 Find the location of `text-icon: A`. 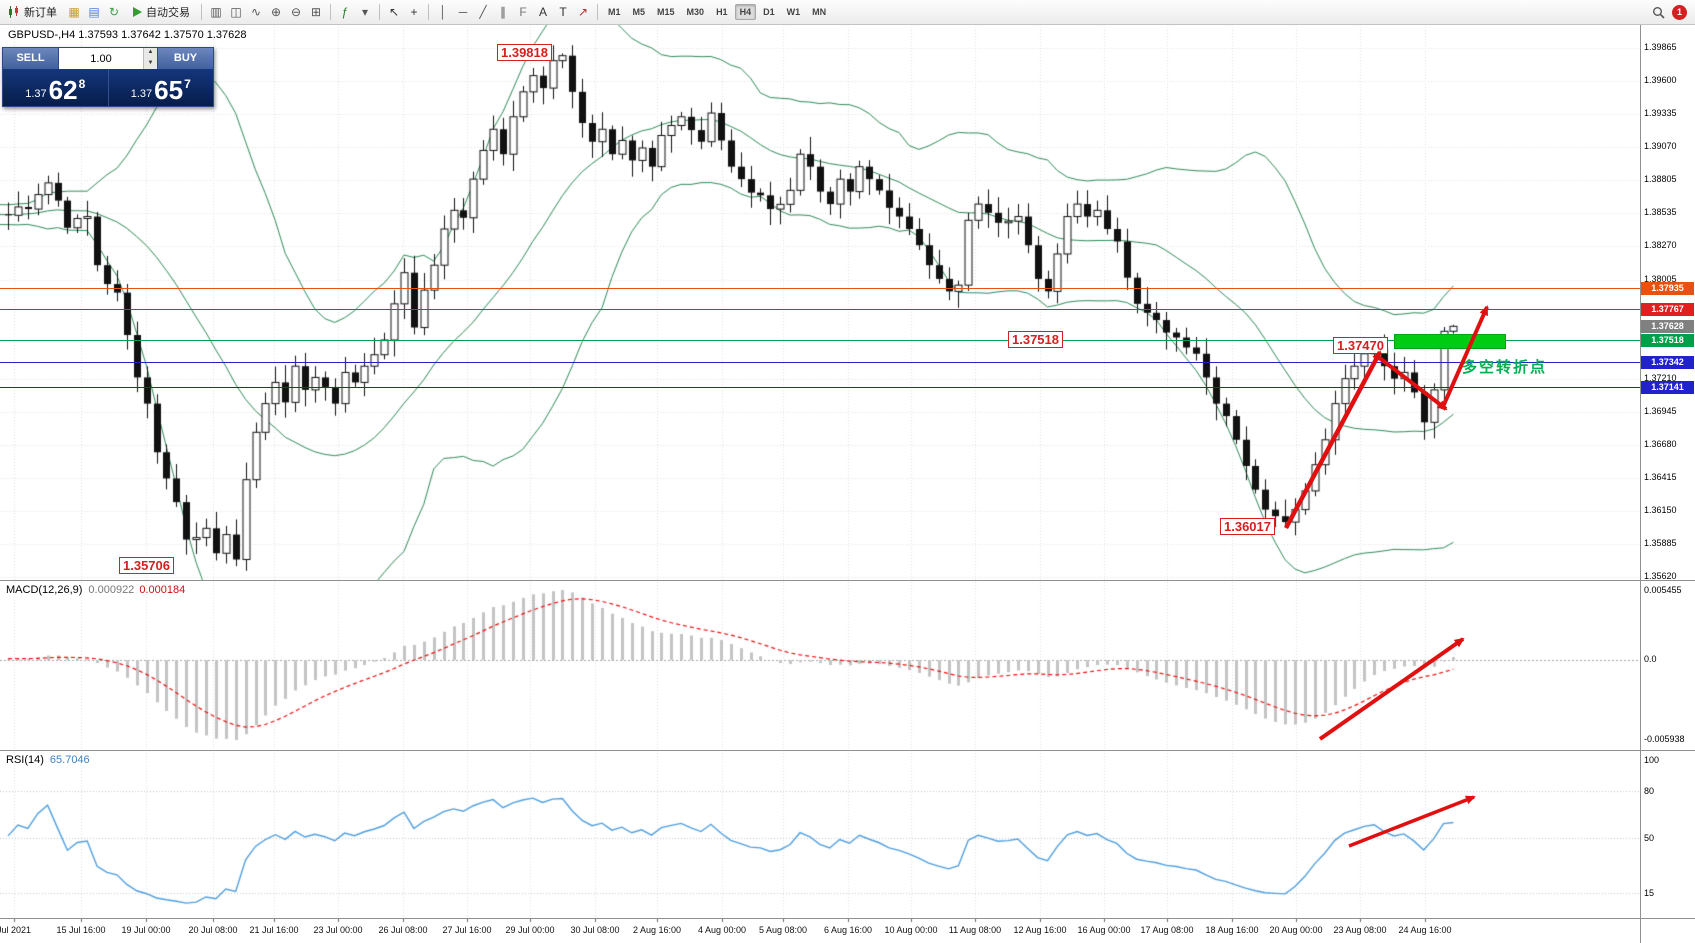

text-icon: A is located at coordinates (542, 12).